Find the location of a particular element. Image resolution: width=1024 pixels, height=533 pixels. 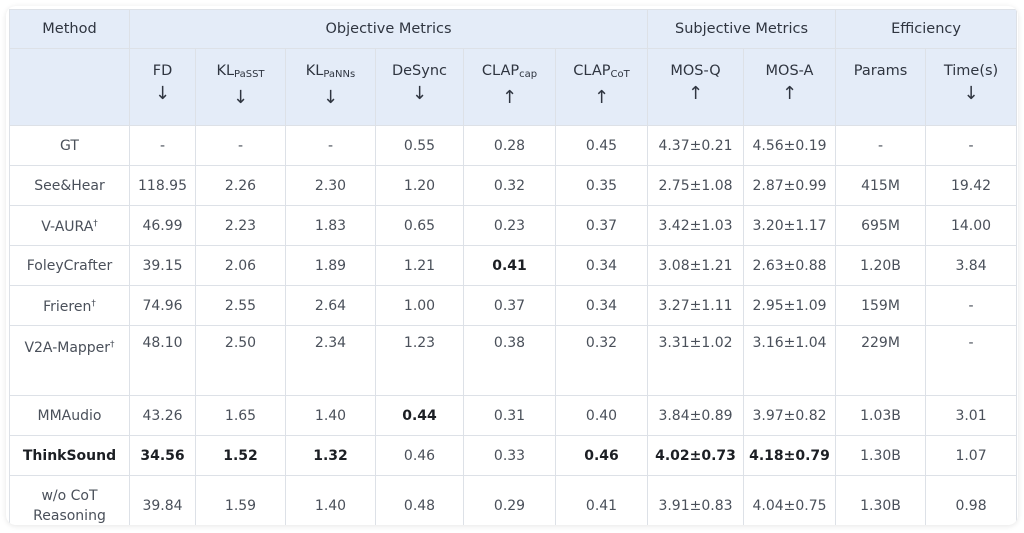

value-cell: 2.87±0.99 is located at coordinates (789, 185).